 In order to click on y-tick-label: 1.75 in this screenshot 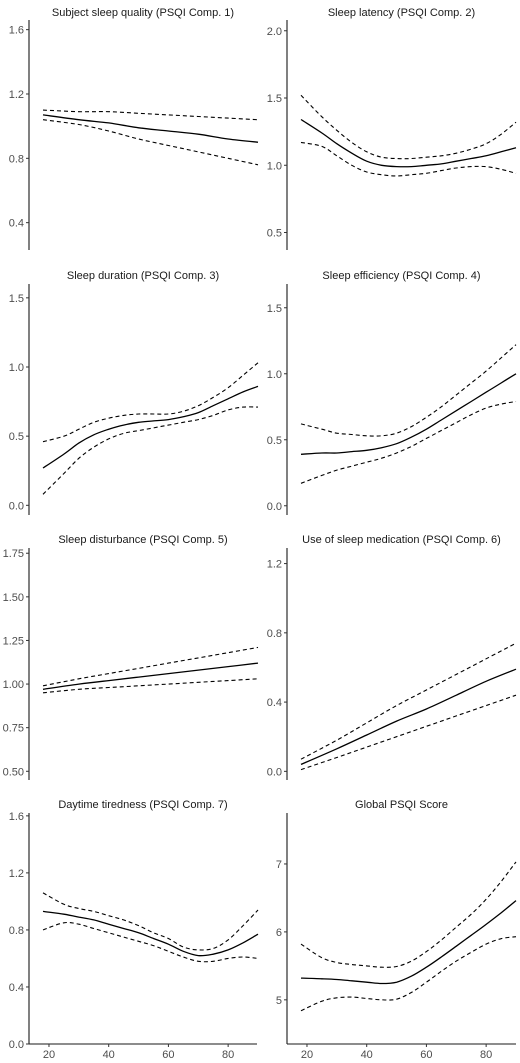, I will do `click(13, 554)`.